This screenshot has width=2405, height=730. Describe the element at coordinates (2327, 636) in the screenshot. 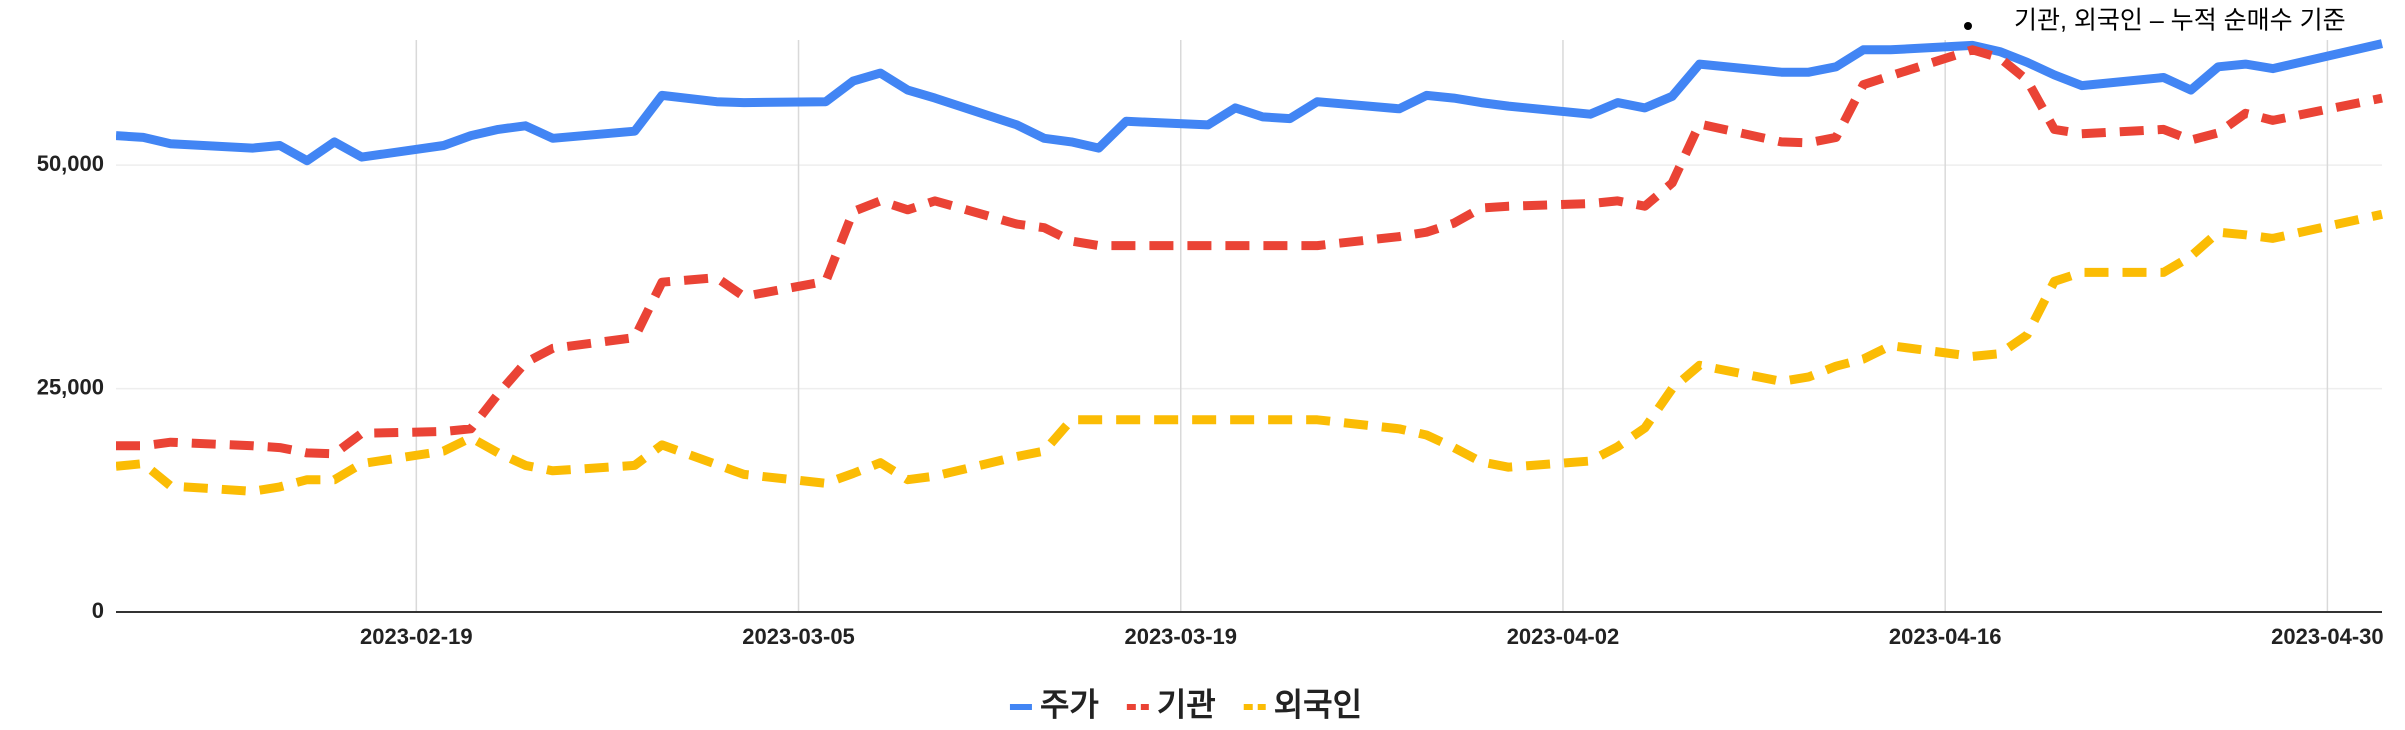

I see `x-tick-label: 2023-04-30` at that location.